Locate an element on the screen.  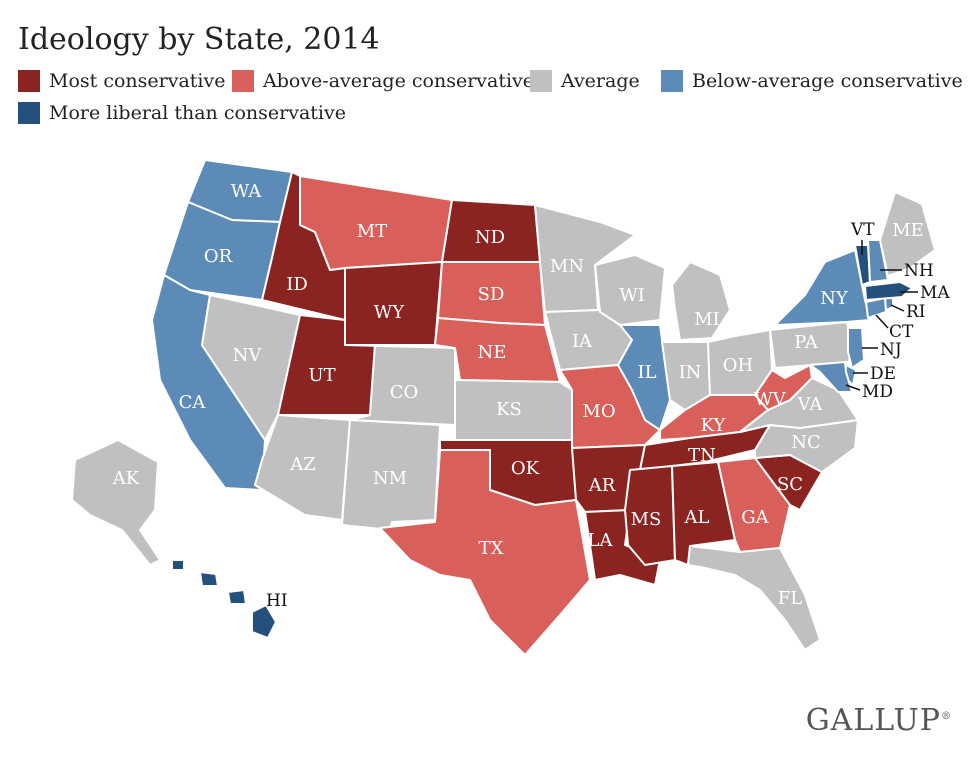
legend-swatch-avg is located at coordinates (541, 81).